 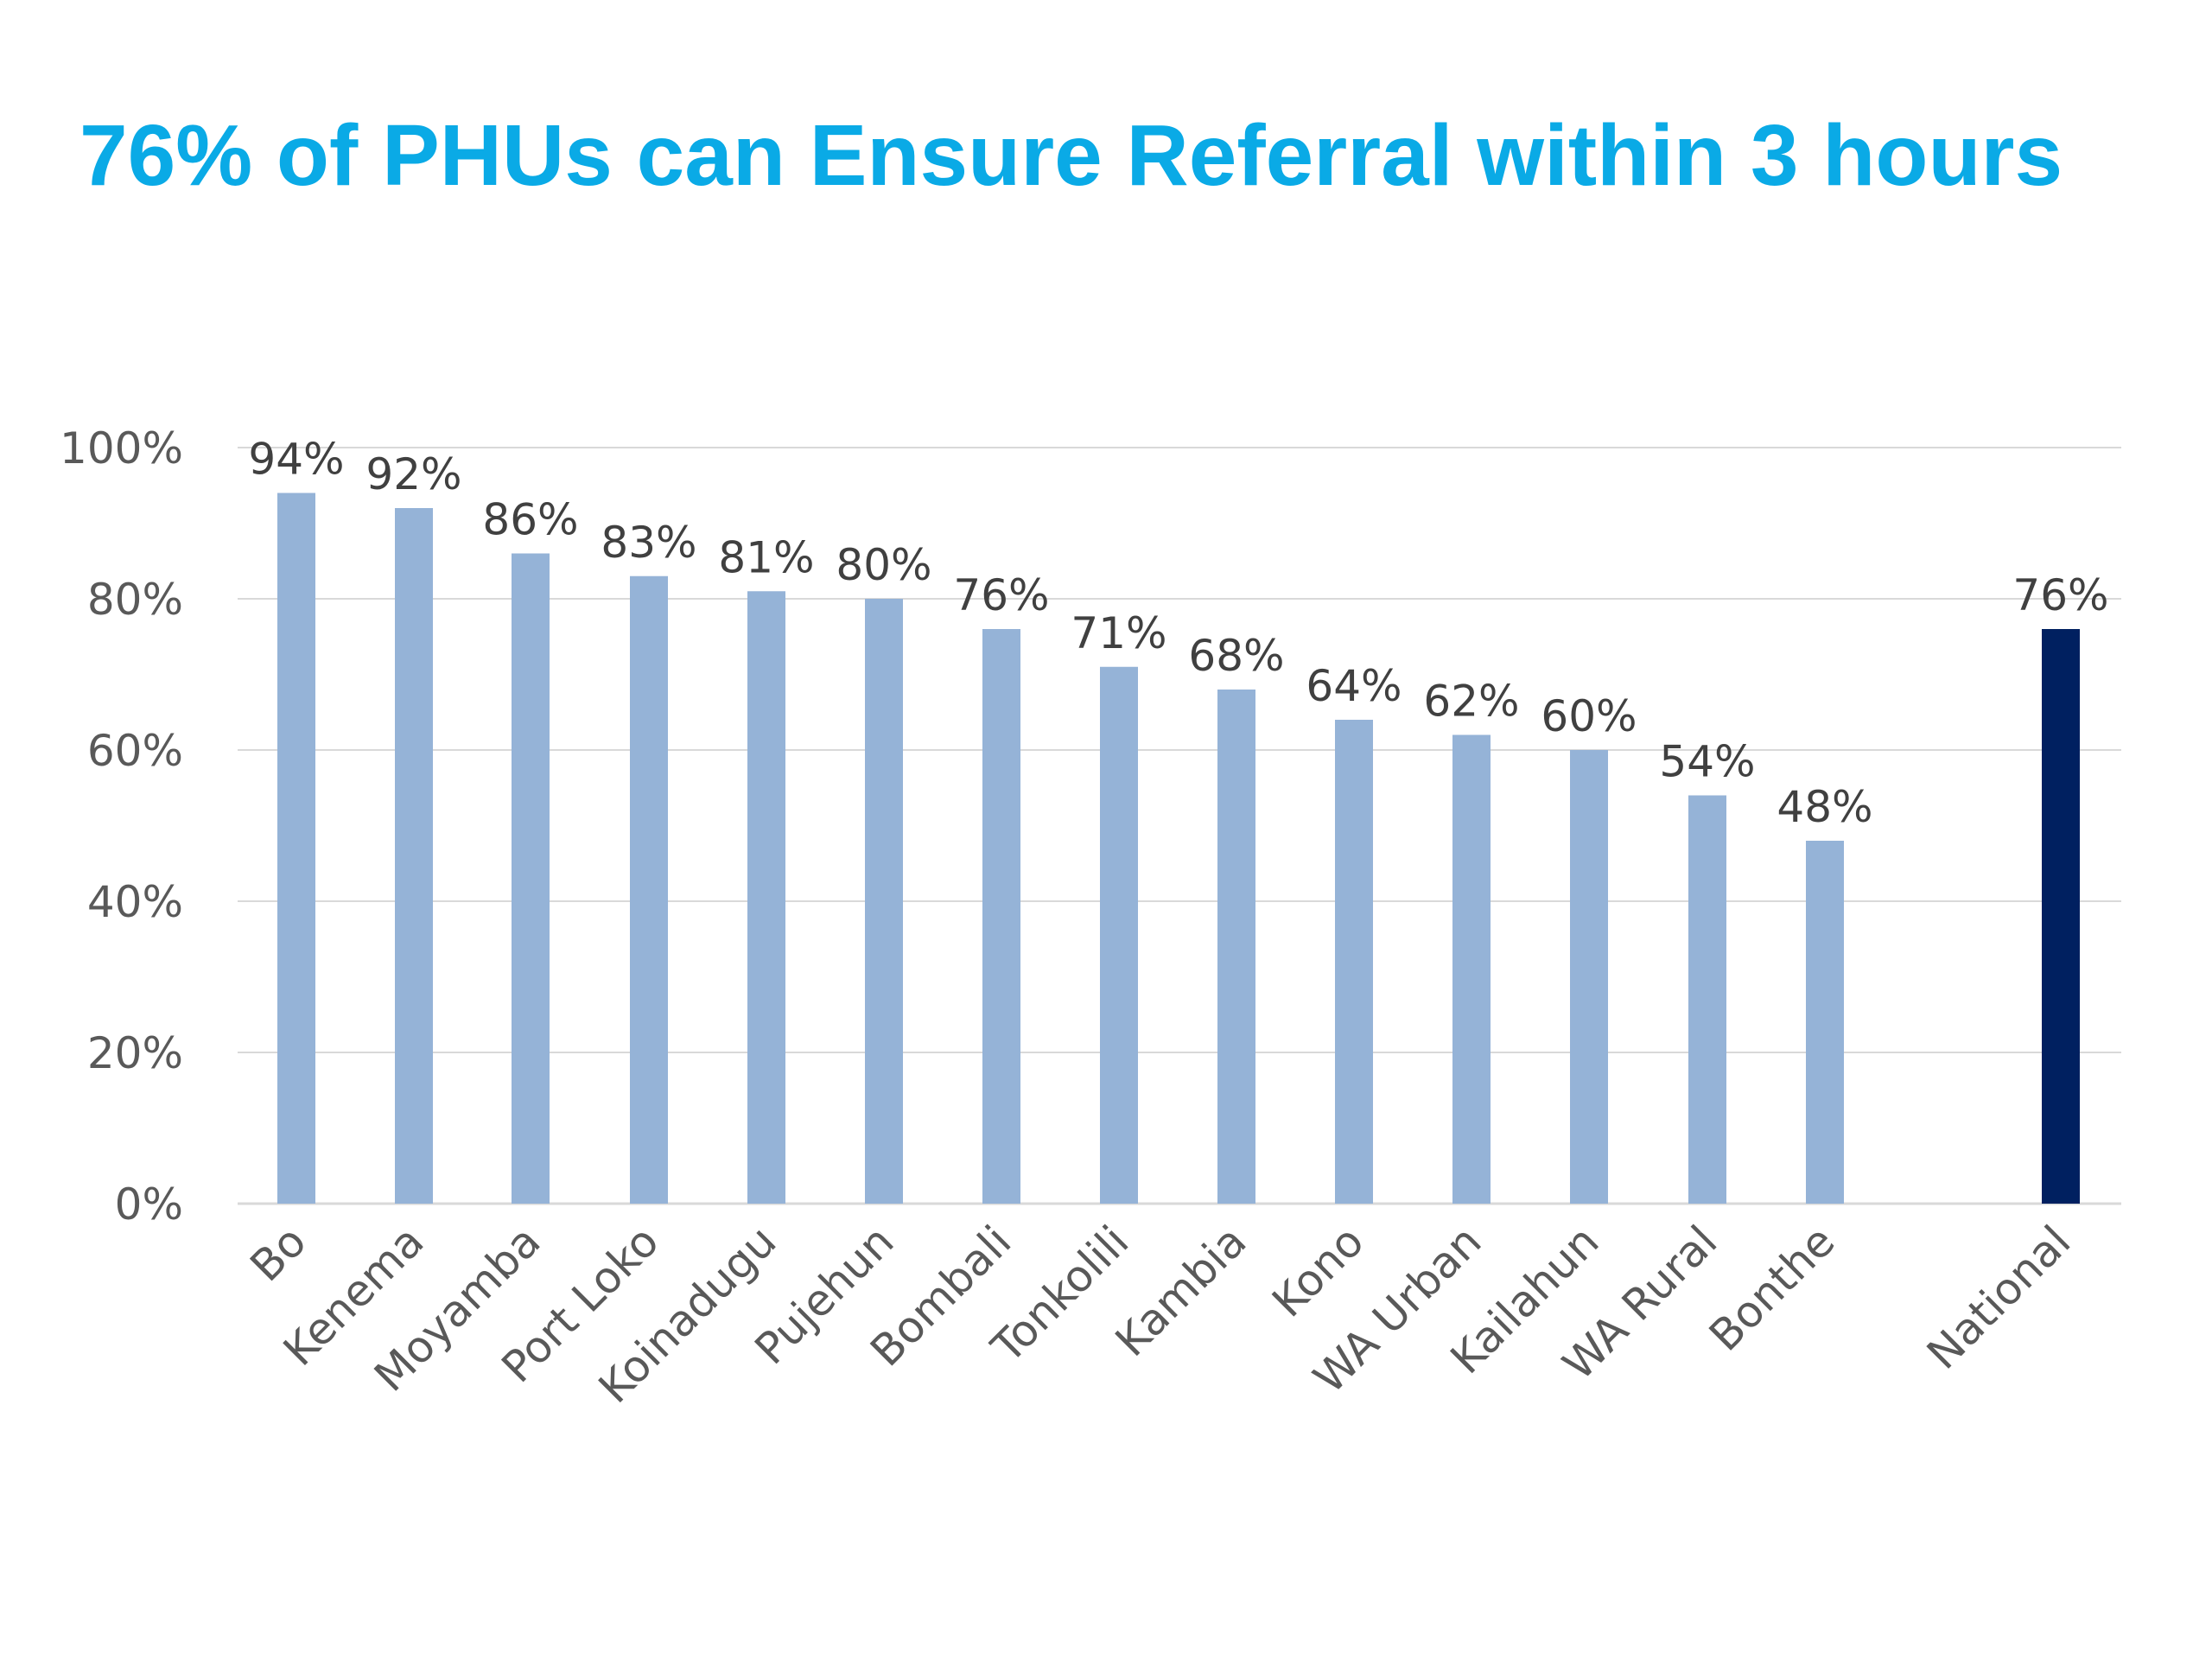 What do you see at coordinates (1317, 1271) in the screenshot?
I see `x-tick-label: Kono` at bounding box center [1317, 1271].